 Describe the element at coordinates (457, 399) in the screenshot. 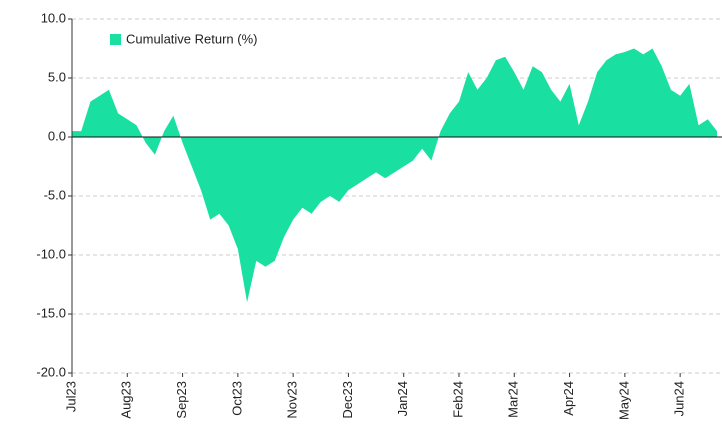

I see `x-tick-label: Feb24` at that location.